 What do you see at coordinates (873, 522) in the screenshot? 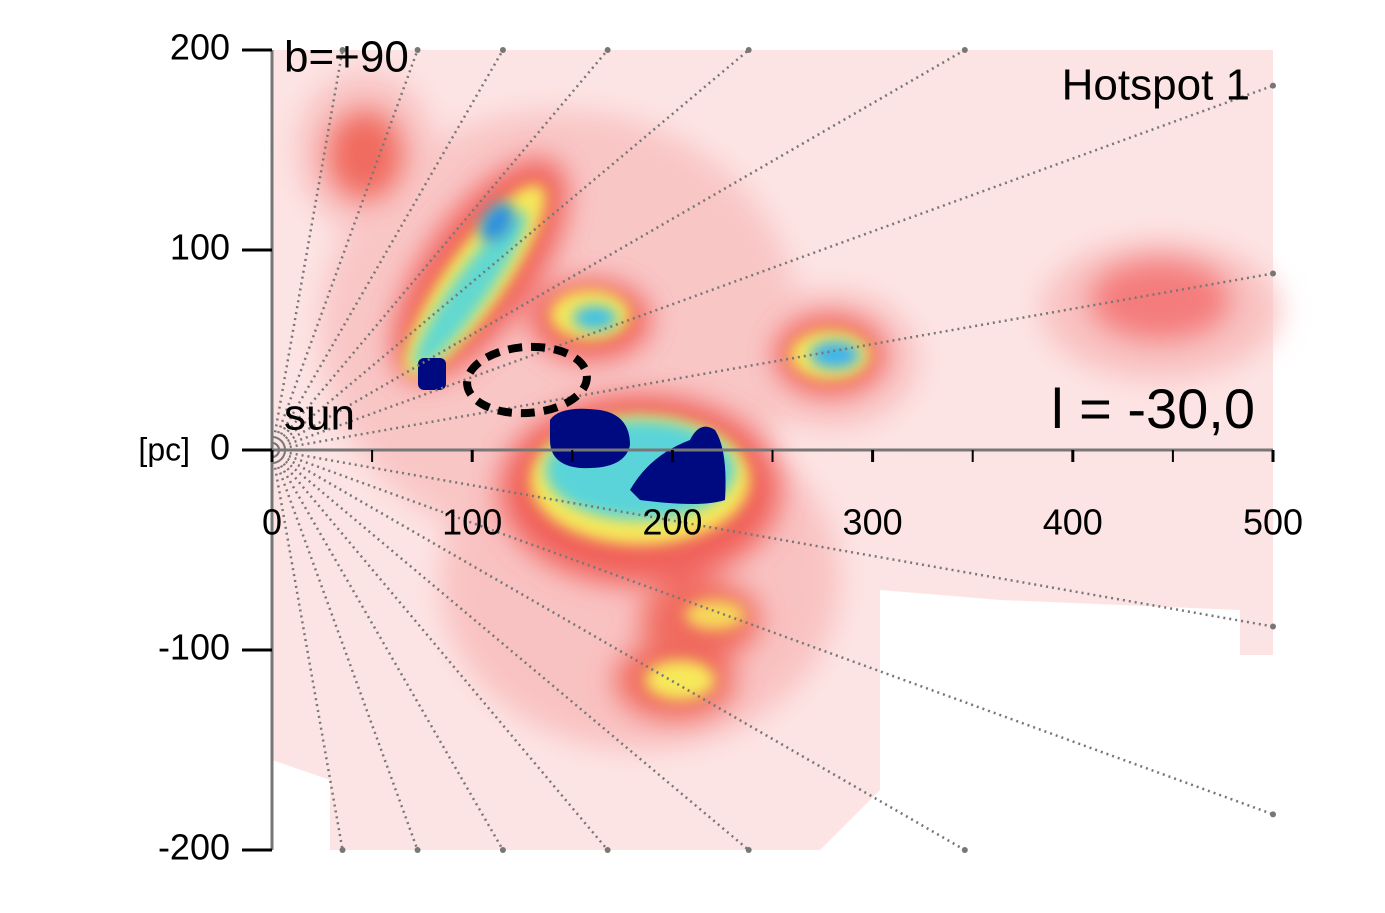
I see `x-tick-label: 300` at bounding box center [873, 522].